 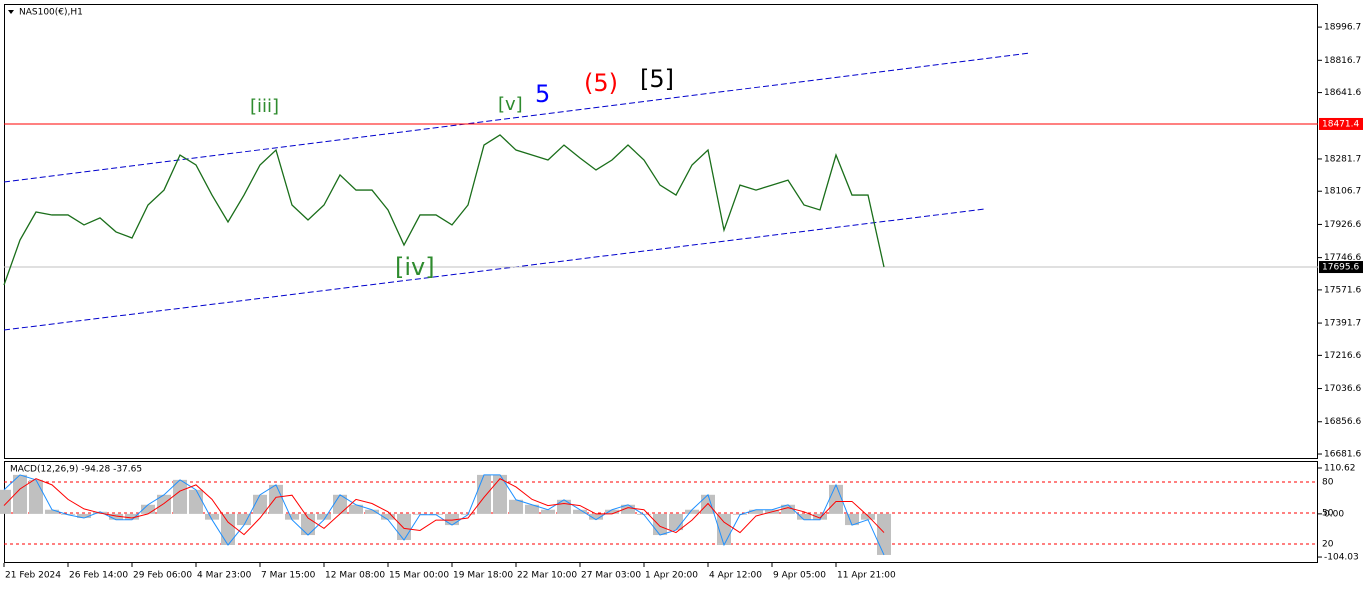 I want to click on x-tick-label: 12 Mar 08:00, so click(x=355, y=576).